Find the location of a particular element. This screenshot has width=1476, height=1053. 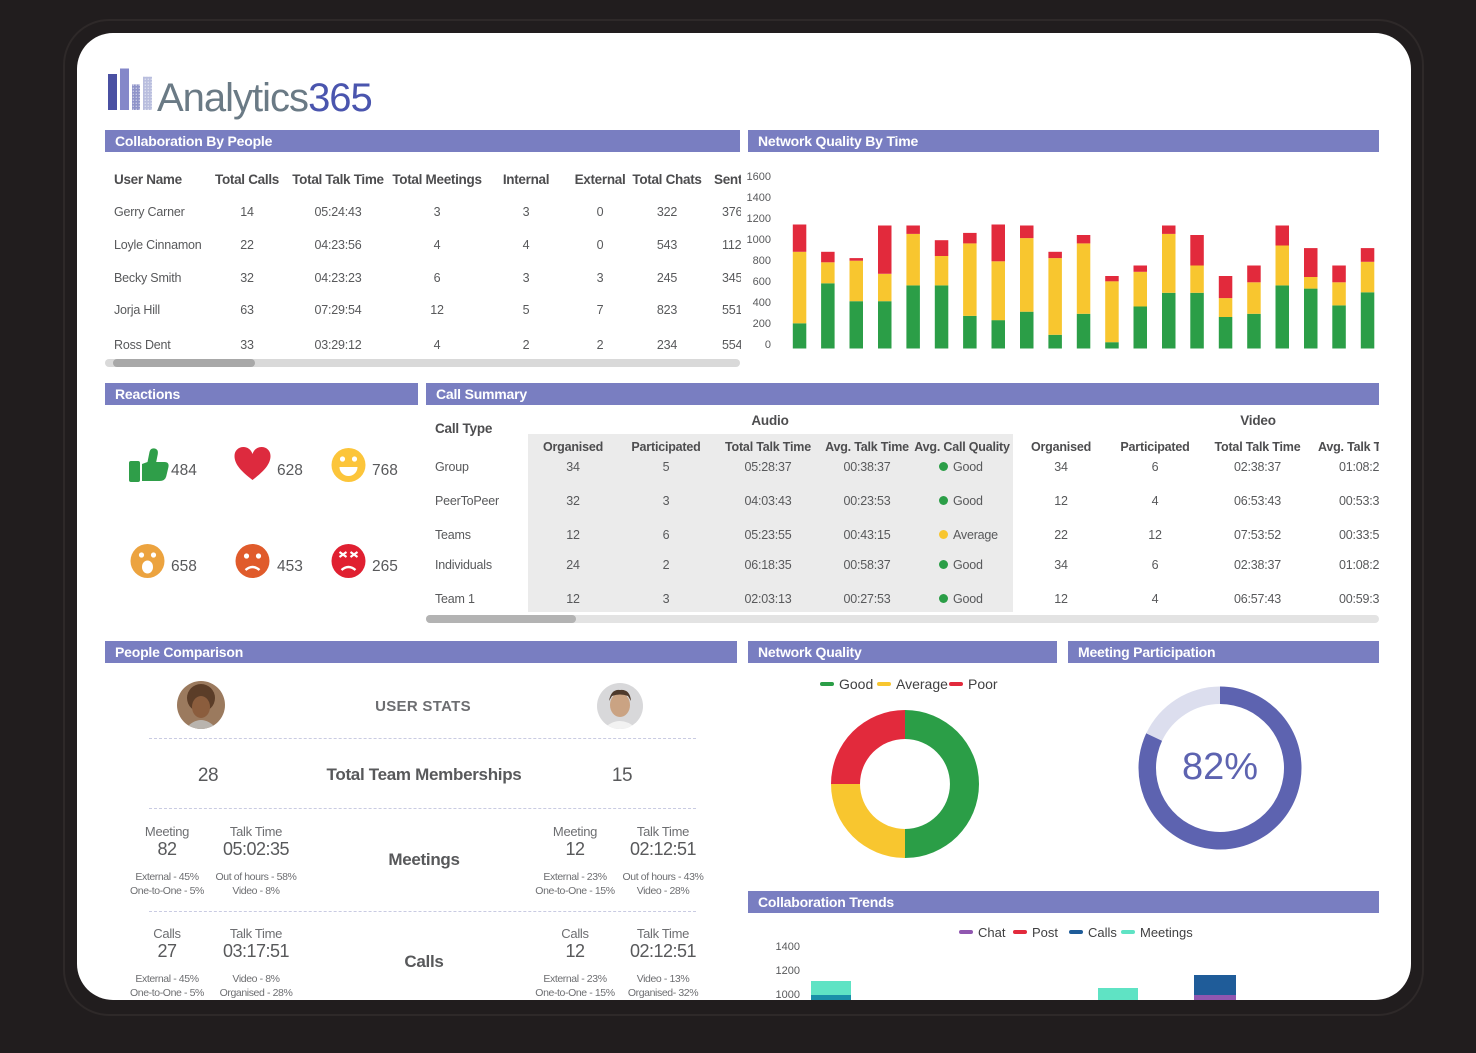

svg-text: 768 is located at coordinates (385, 470).